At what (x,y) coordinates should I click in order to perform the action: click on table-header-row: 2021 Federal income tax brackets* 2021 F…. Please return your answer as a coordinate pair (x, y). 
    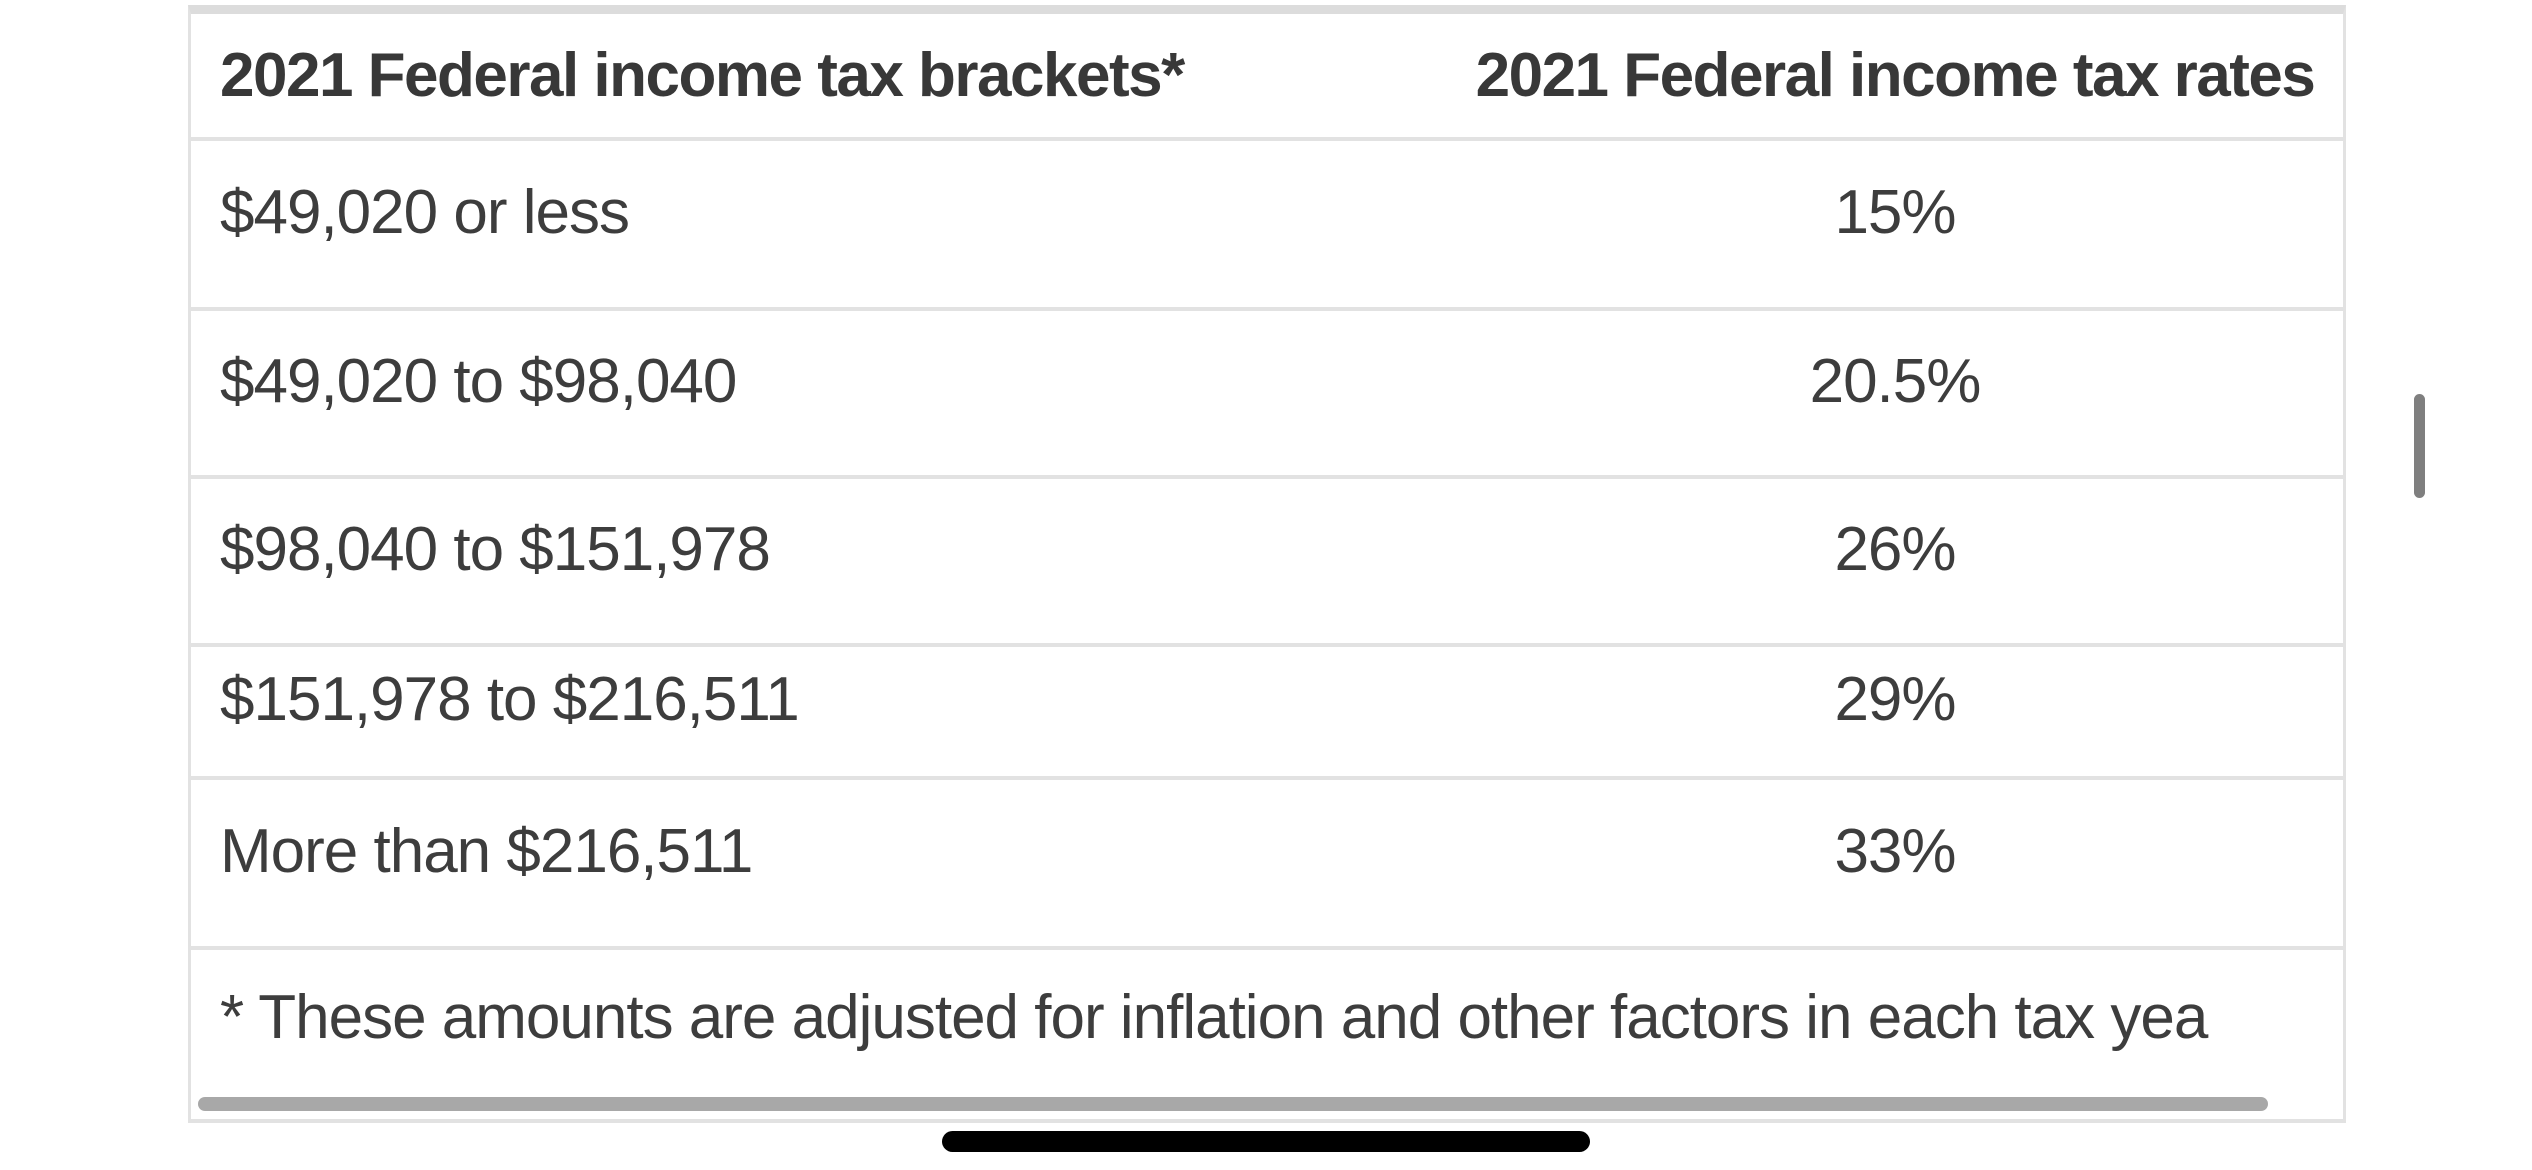
    Looking at the image, I should click on (1267, 77).